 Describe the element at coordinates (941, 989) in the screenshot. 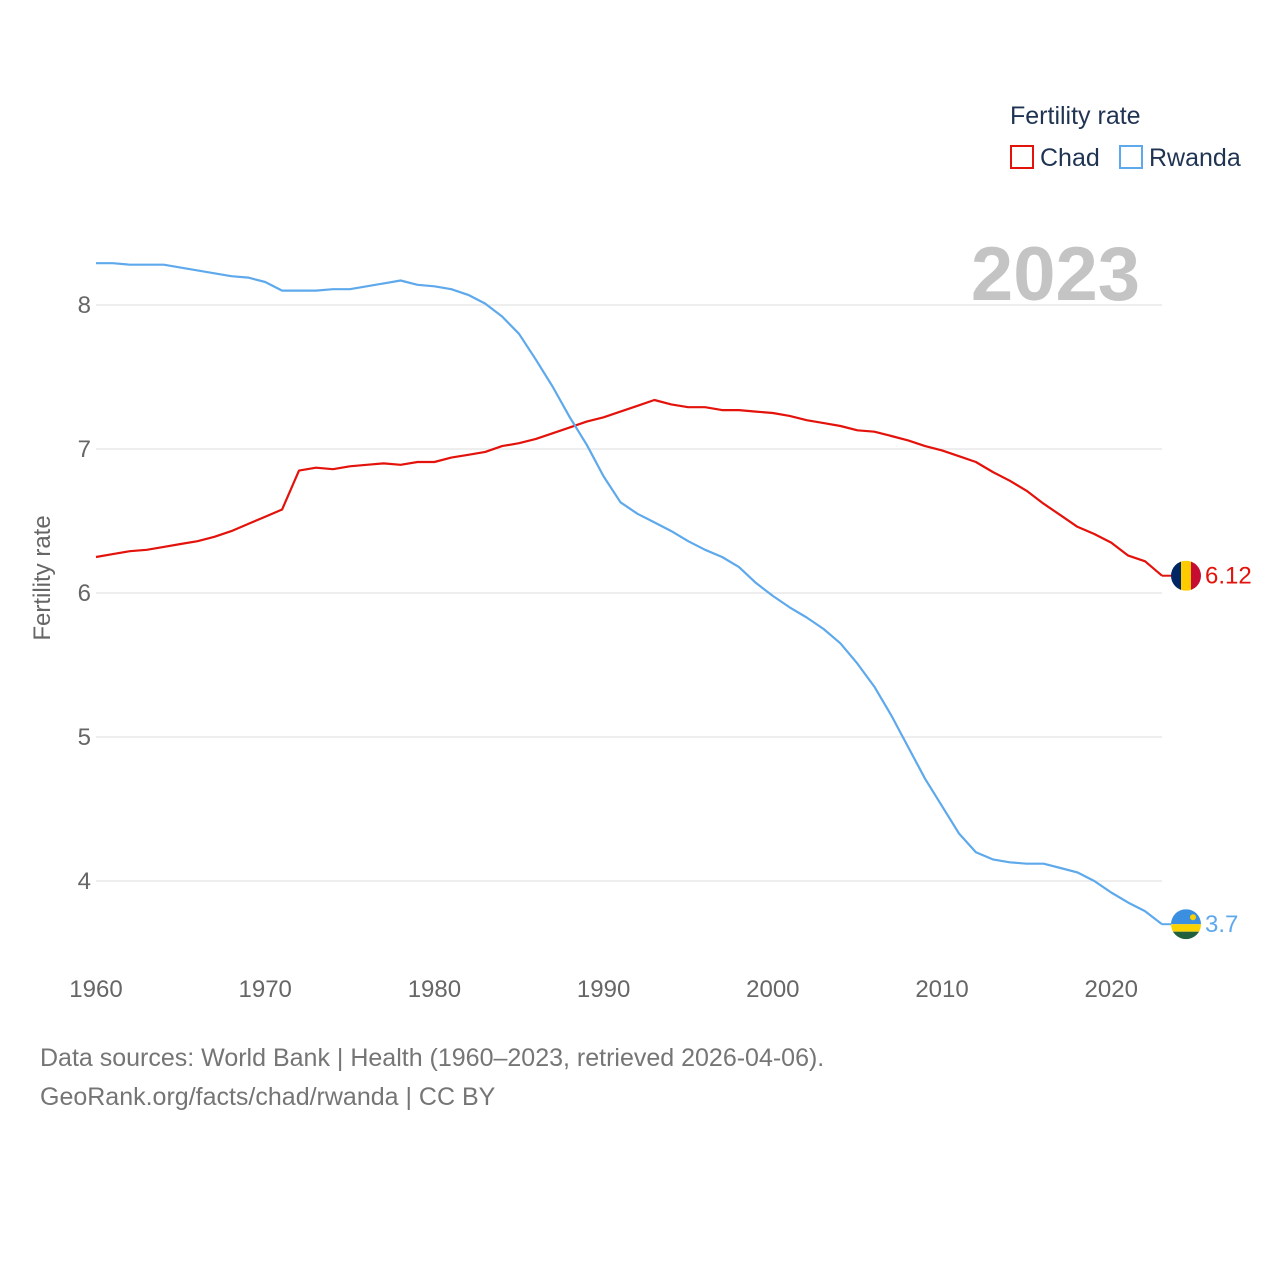

I see `x-tick-label: 2010` at that location.